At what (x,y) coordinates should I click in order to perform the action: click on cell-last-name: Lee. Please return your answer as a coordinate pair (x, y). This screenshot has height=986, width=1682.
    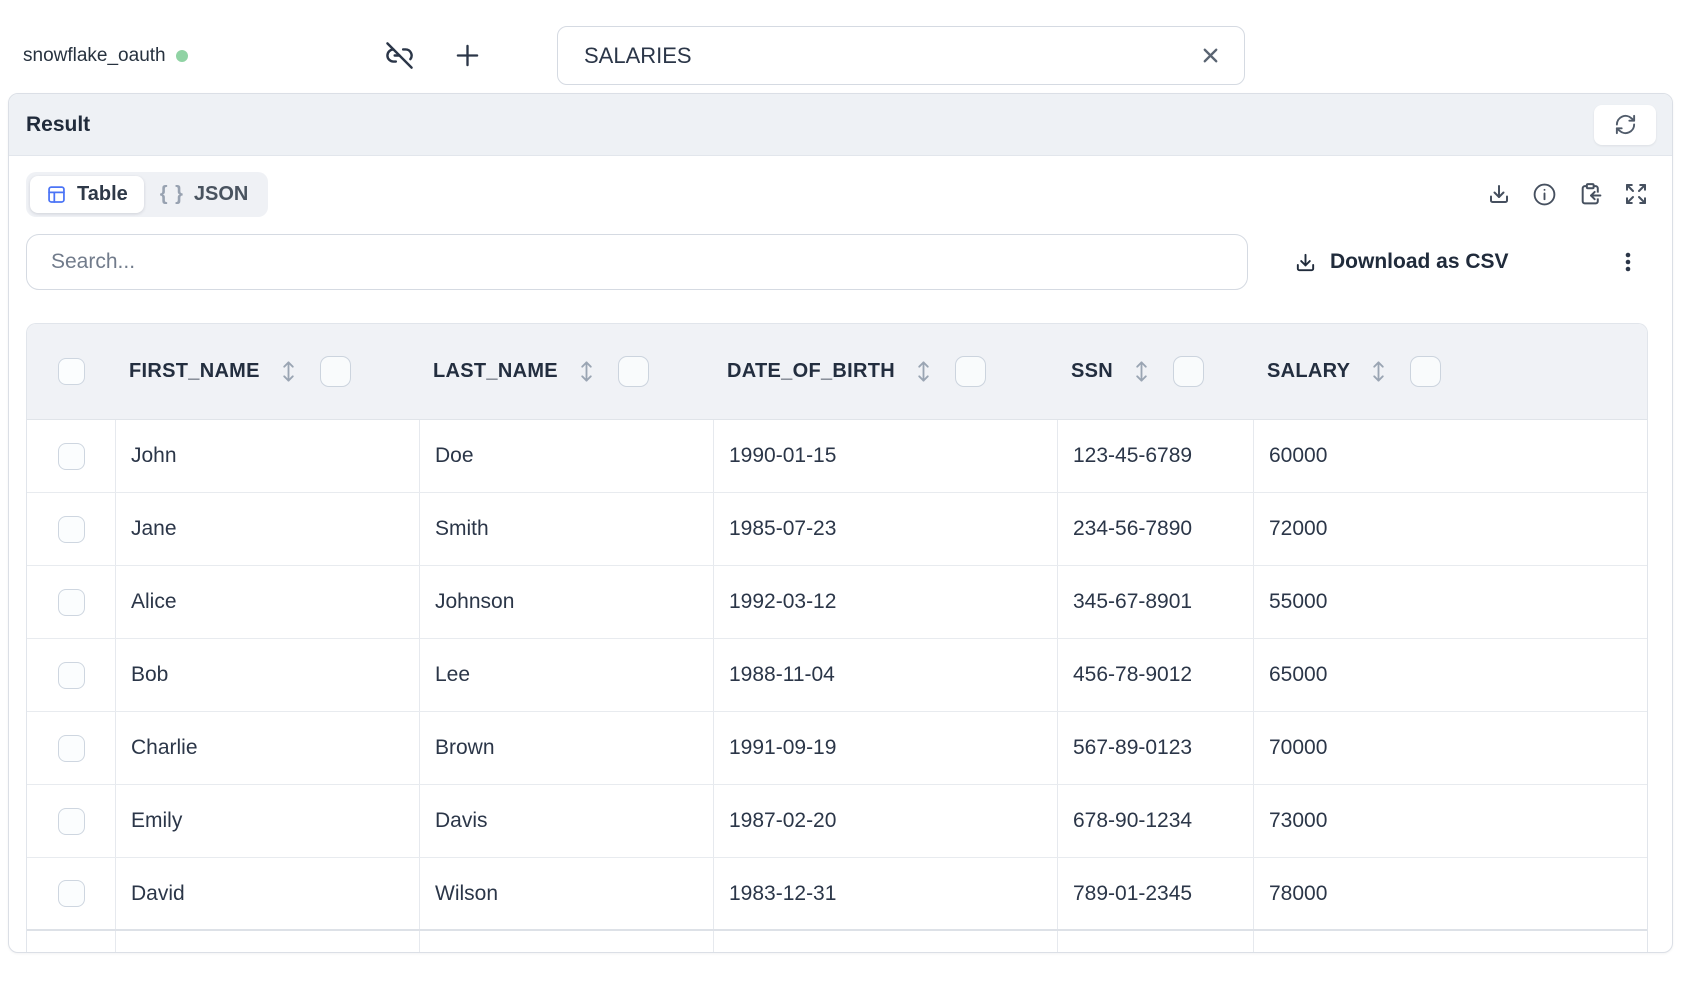
    Looking at the image, I should click on (566, 675).